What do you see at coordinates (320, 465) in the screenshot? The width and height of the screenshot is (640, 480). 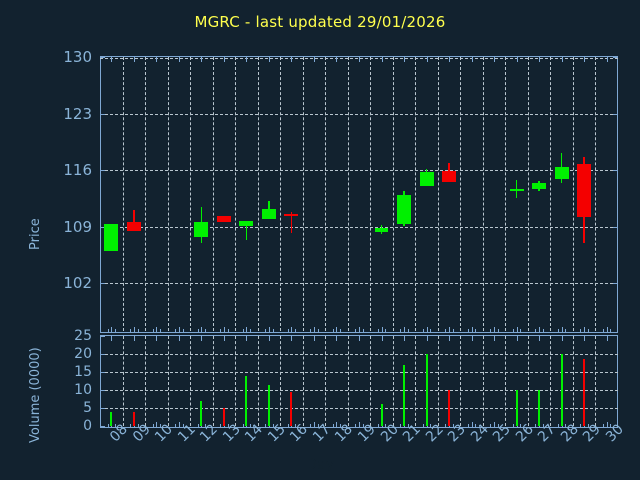 I see `x-axis-label: Day` at bounding box center [320, 465].